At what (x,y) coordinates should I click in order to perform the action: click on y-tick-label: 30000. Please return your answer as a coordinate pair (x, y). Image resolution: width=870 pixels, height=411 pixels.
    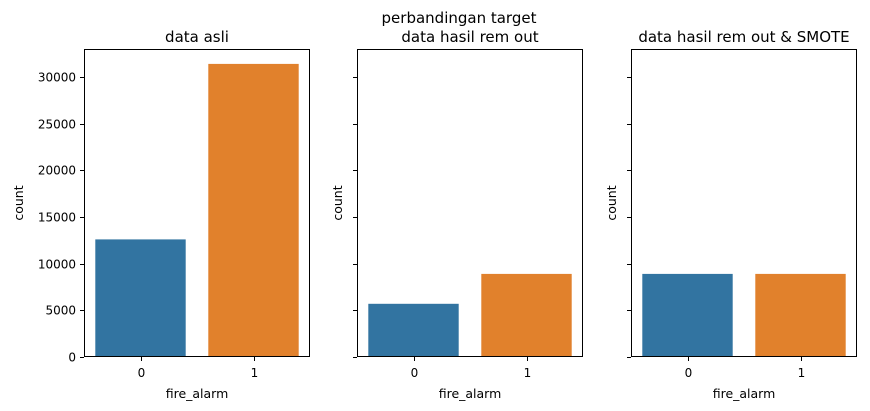
    Looking at the image, I should click on (57, 78).